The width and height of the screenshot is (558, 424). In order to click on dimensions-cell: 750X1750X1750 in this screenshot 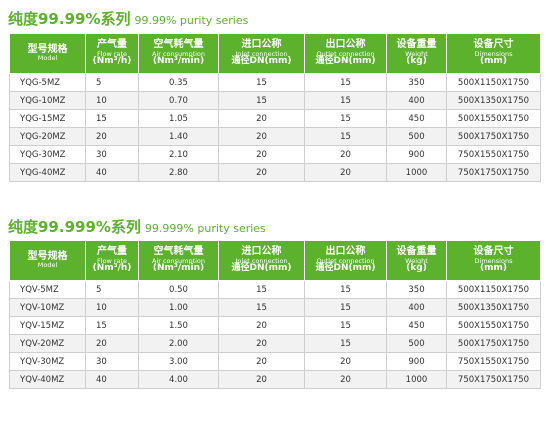, I will do `click(493, 379)`.